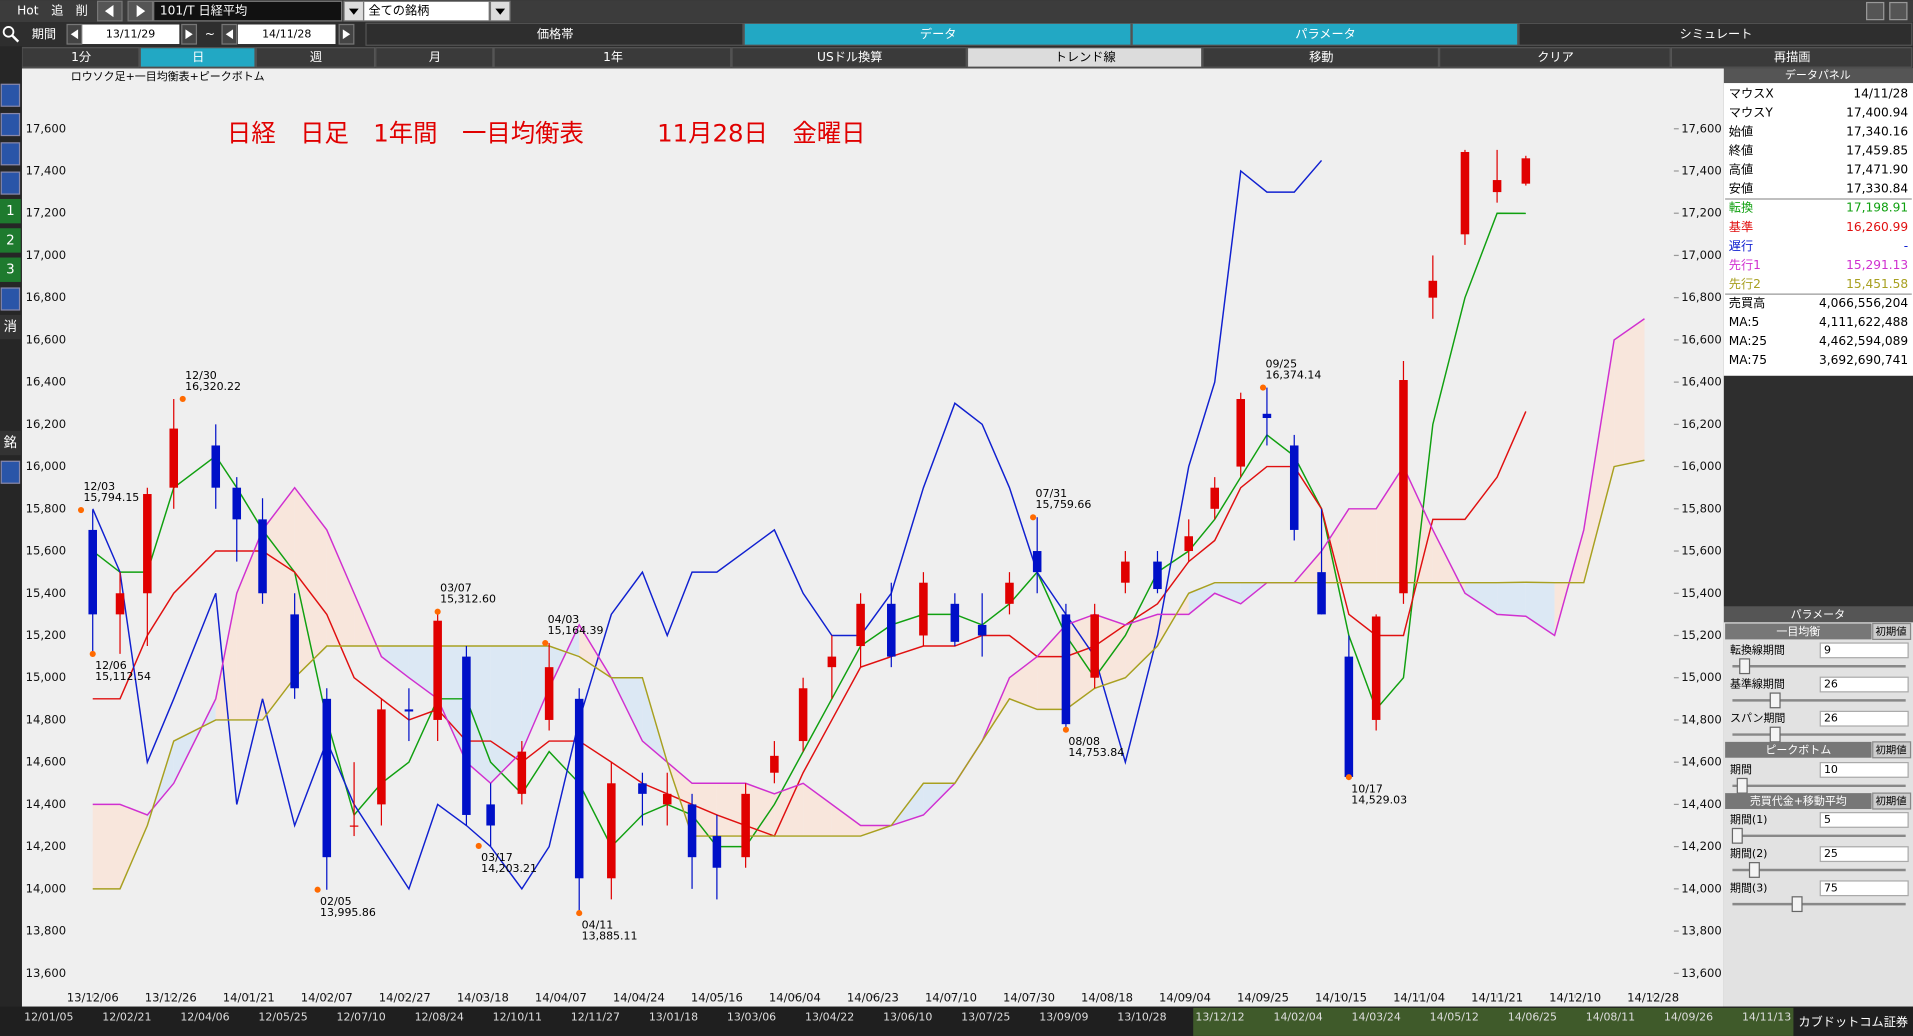 This screenshot has width=1913, height=1036. Describe the element at coordinates (46, 804) in the screenshot. I see `y-tick-label: 14,400` at that location.